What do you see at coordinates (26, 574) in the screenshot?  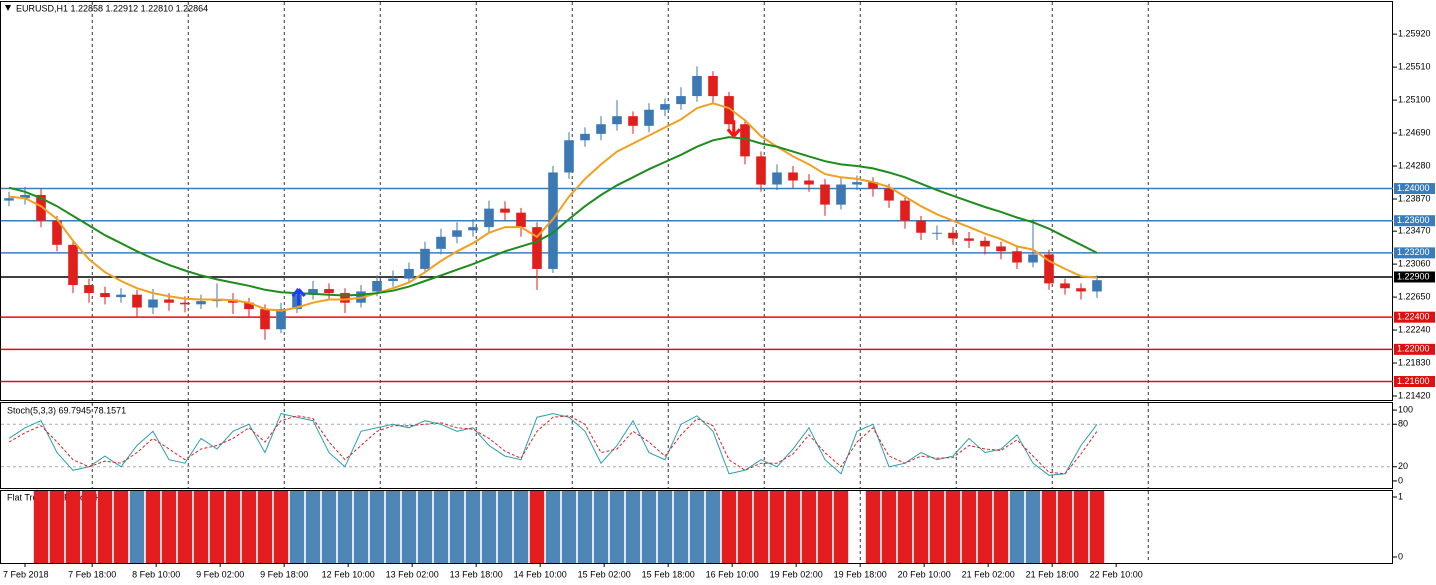 I see `x-tick-label: 7 Feb 2018` at bounding box center [26, 574].